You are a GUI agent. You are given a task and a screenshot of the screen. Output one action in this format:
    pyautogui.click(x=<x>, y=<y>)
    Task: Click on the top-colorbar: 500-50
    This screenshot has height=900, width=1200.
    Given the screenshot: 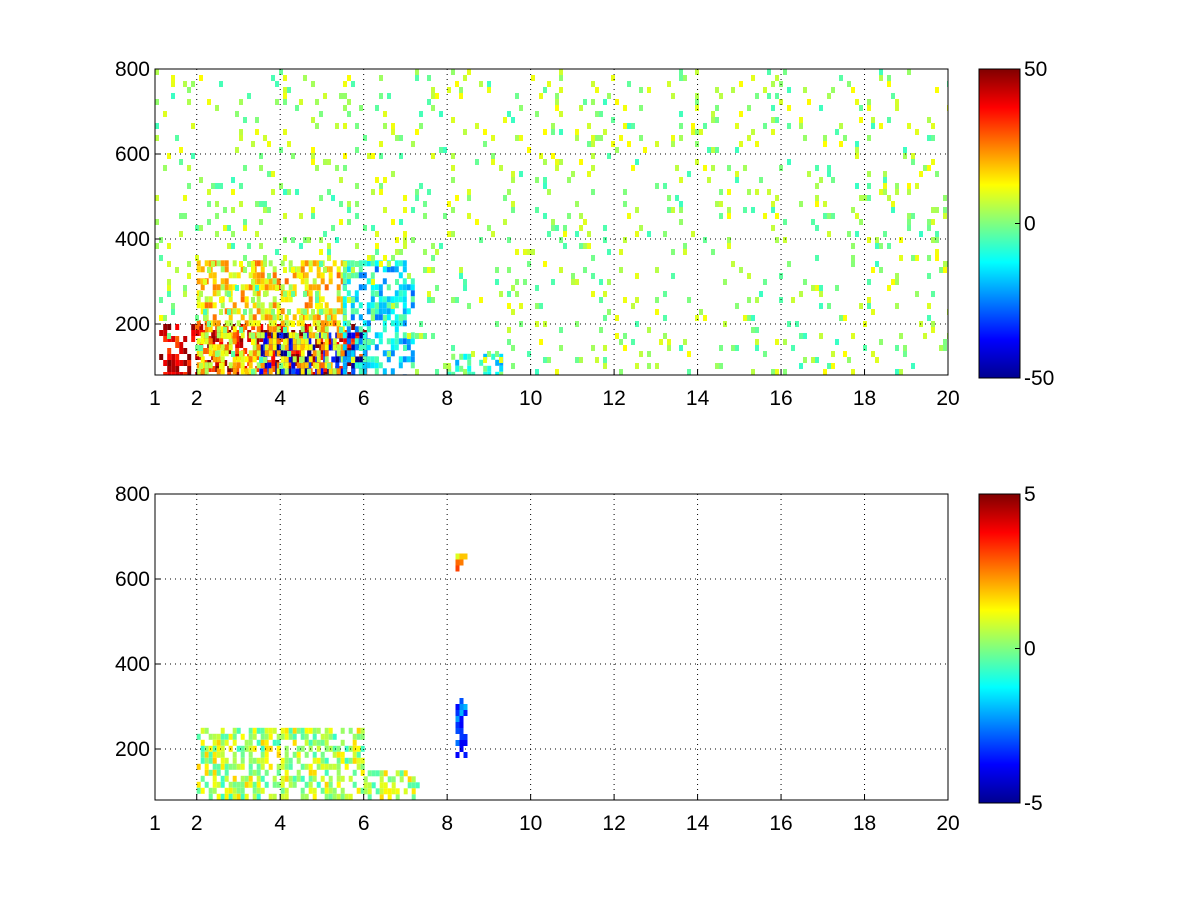 What is the action you would take?
    pyautogui.click(x=1016, y=224)
    